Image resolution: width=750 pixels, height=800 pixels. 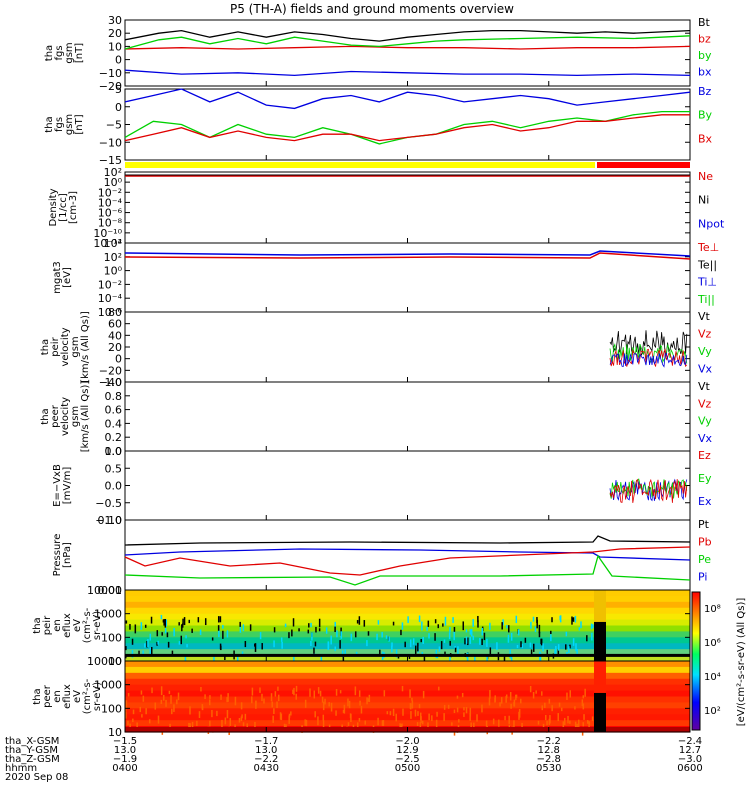 What do you see at coordinates (114, 468) in the screenshot?
I see `y-tick-label: 0.5` at bounding box center [114, 468].